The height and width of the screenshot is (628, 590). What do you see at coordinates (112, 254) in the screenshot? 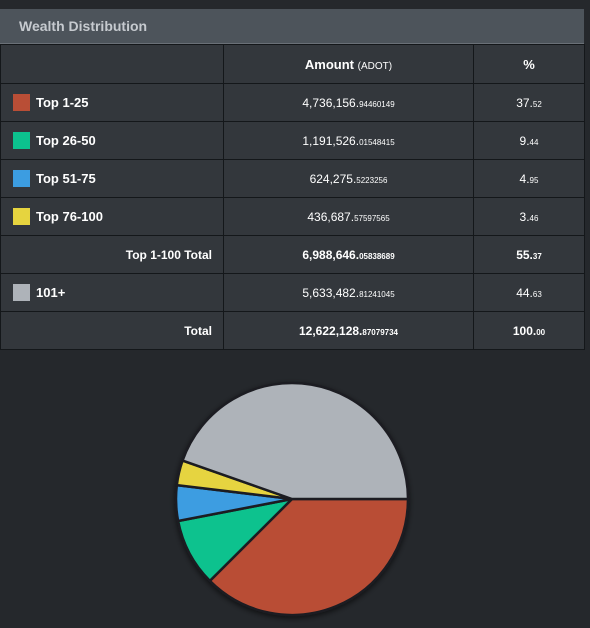
I see `subtotal-label: Top 1-100 Total` at bounding box center [112, 254].